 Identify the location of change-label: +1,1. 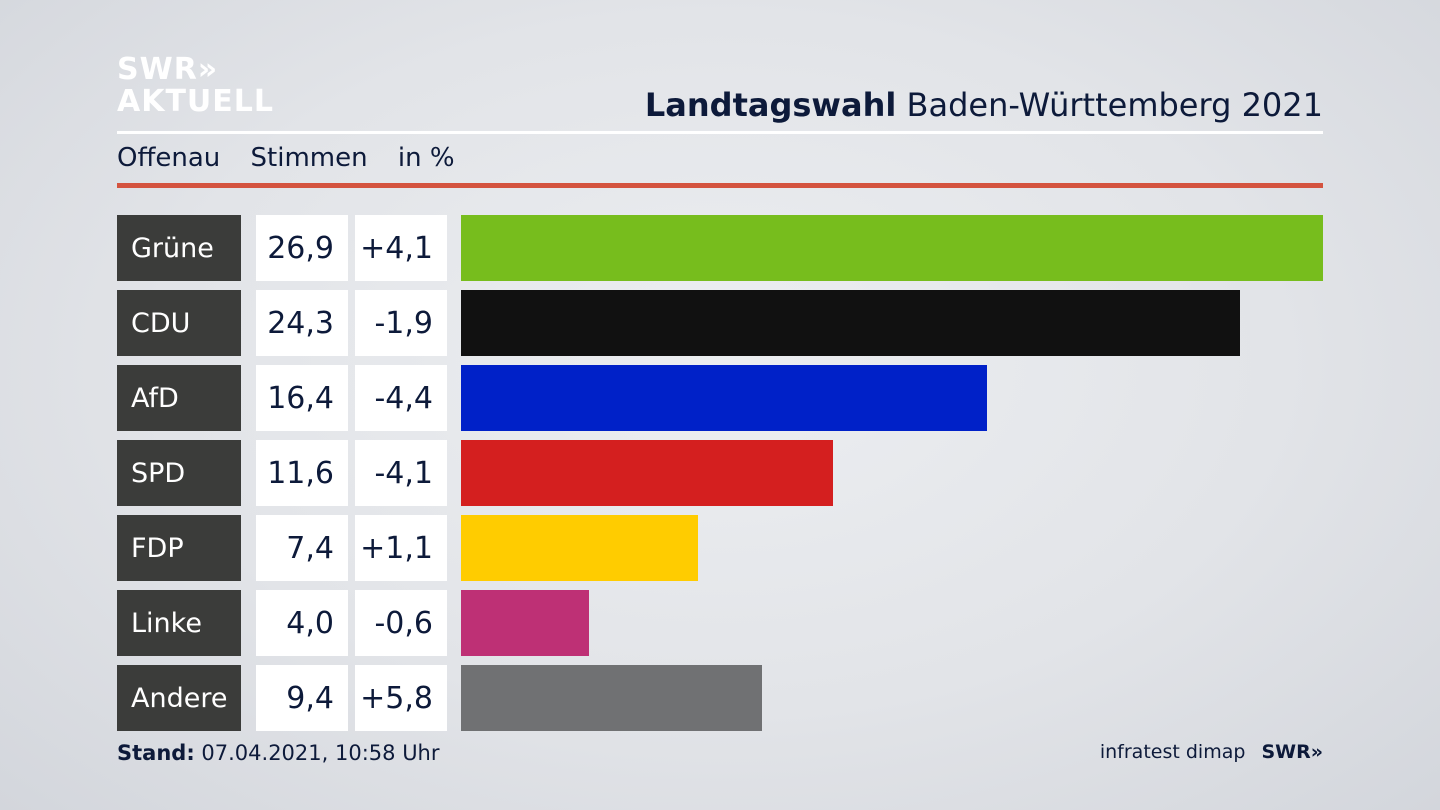
(401, 548).